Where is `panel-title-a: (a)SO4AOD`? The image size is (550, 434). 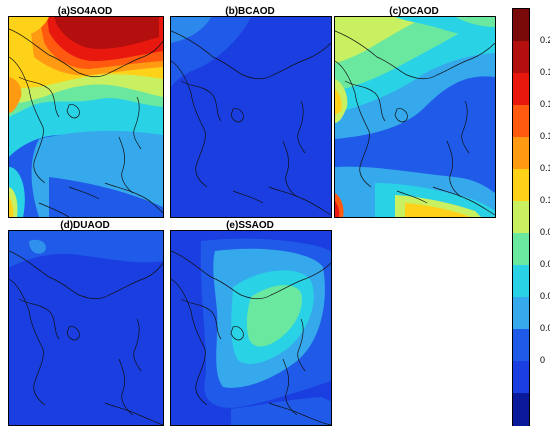 panel-title-a: (a)SO4AOD is located at coordinates (85, 11).